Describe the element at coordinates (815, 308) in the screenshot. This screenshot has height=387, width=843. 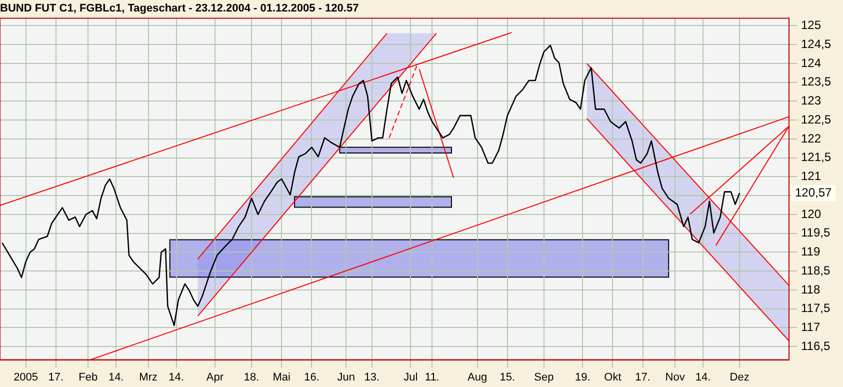
I see `y-tick-label: 117,5` at that location.